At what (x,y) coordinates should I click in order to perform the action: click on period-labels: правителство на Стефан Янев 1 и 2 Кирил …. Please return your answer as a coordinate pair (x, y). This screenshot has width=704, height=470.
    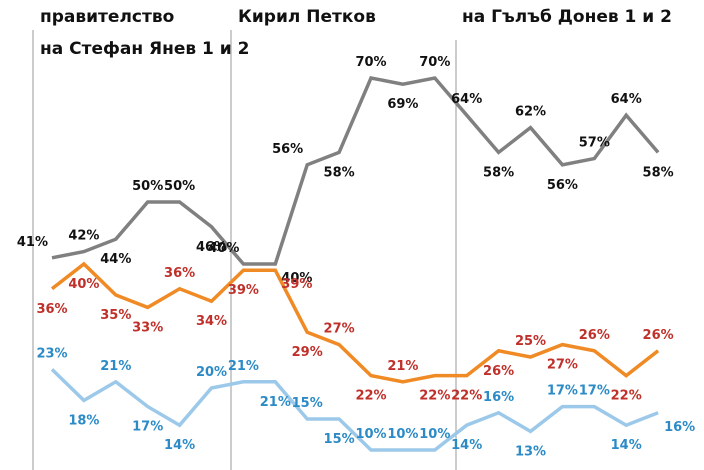
    Looking at the image, I should click on (356, 33).